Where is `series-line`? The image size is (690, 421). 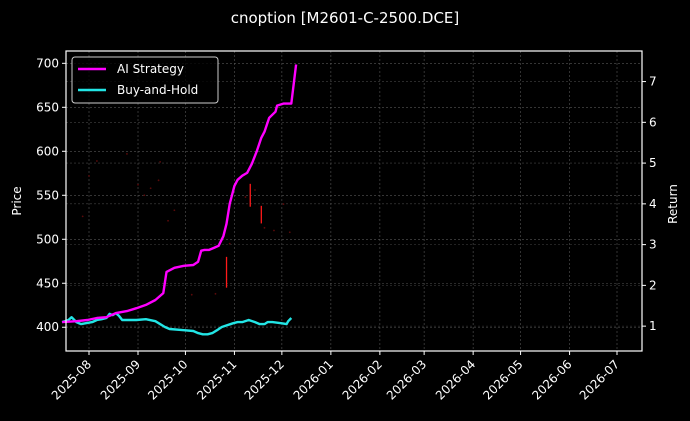 series-line is located at coordinates (177, 323).